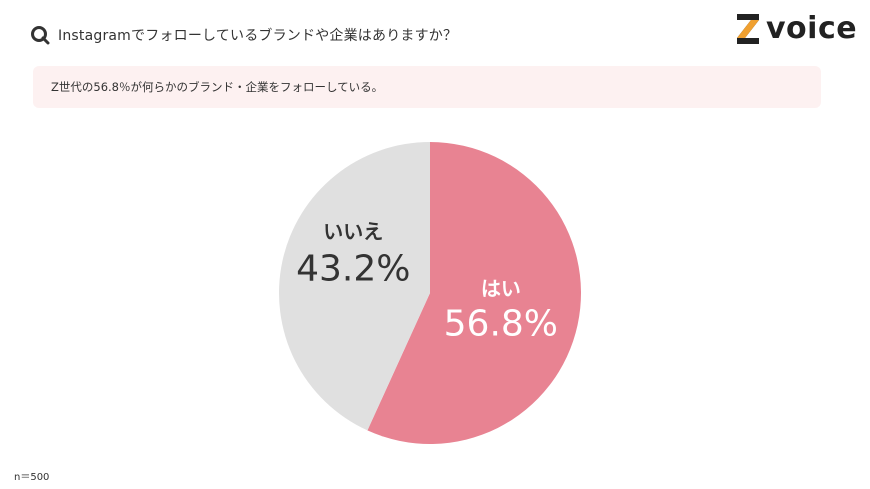  Describe the element at coordinates (353, 268) in the screenshot. I see `slice-value-no: 43.2%` at that location.